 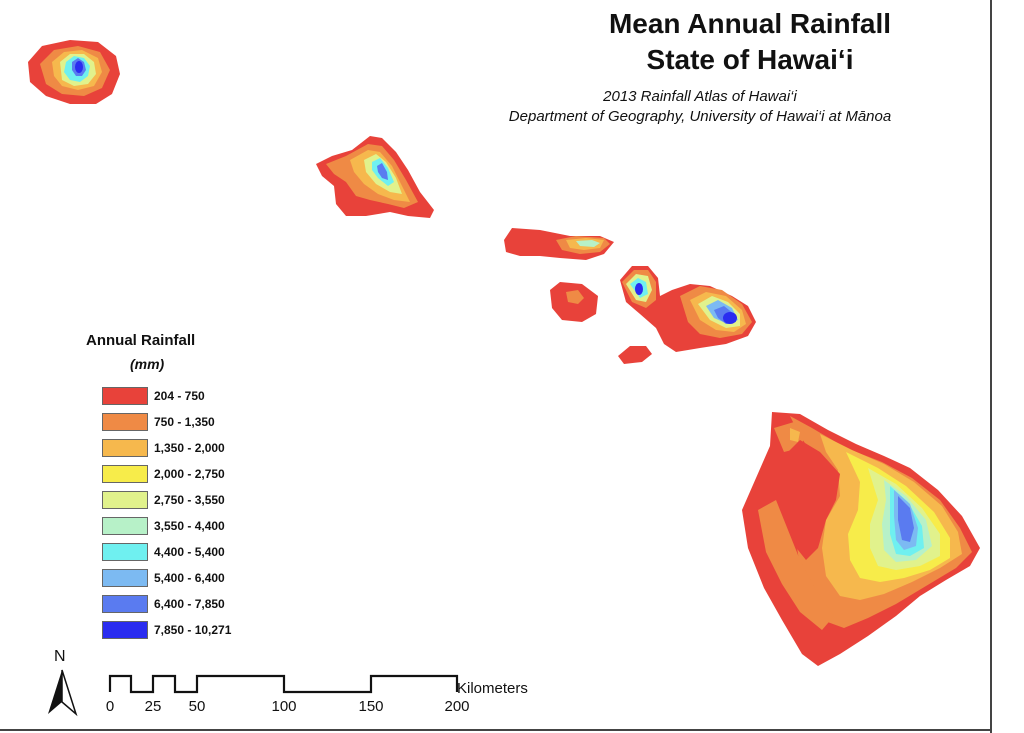 What do you see at coordinates (147, 364) in the screenshot?
I see `legend-unit: (mm)` at bounding box center [147, 364].